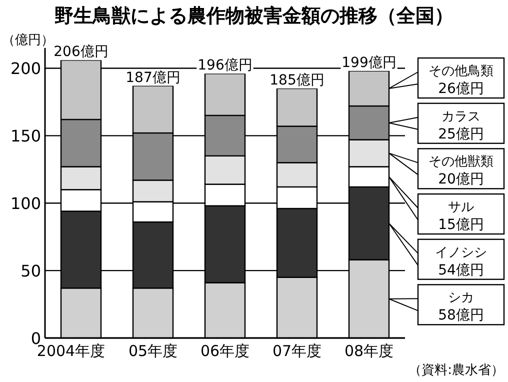 This screenshot has width=508, height=382. Describe the element at coordinates (461, 162) in the screenshot. I see `legend-label: その他獣類` at that location.